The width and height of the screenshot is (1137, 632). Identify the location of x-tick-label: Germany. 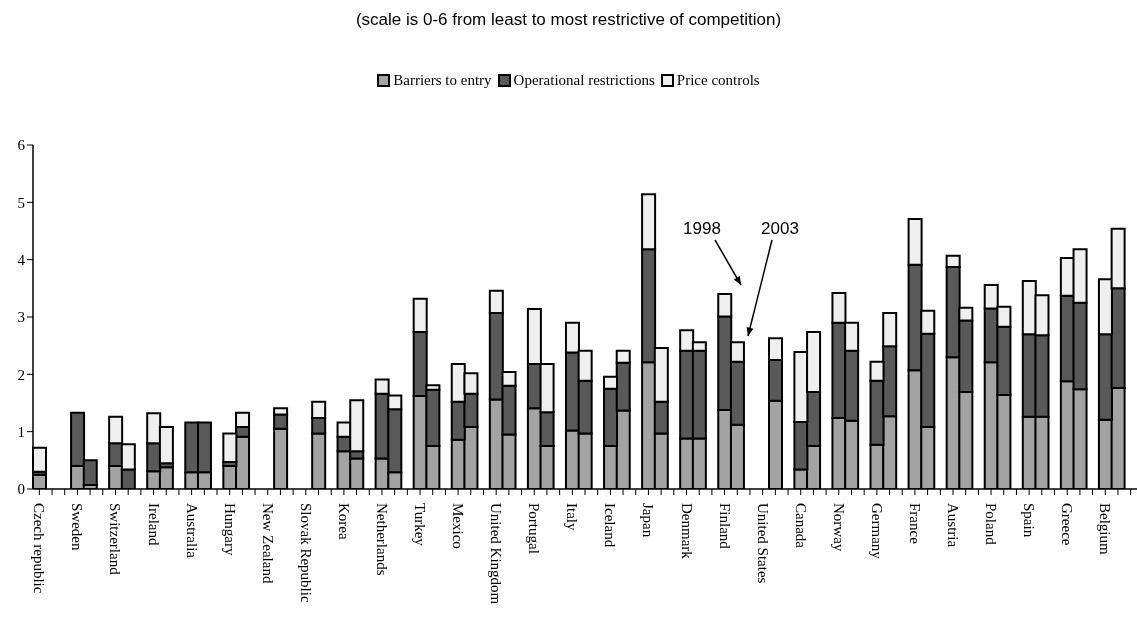
(876, 531).